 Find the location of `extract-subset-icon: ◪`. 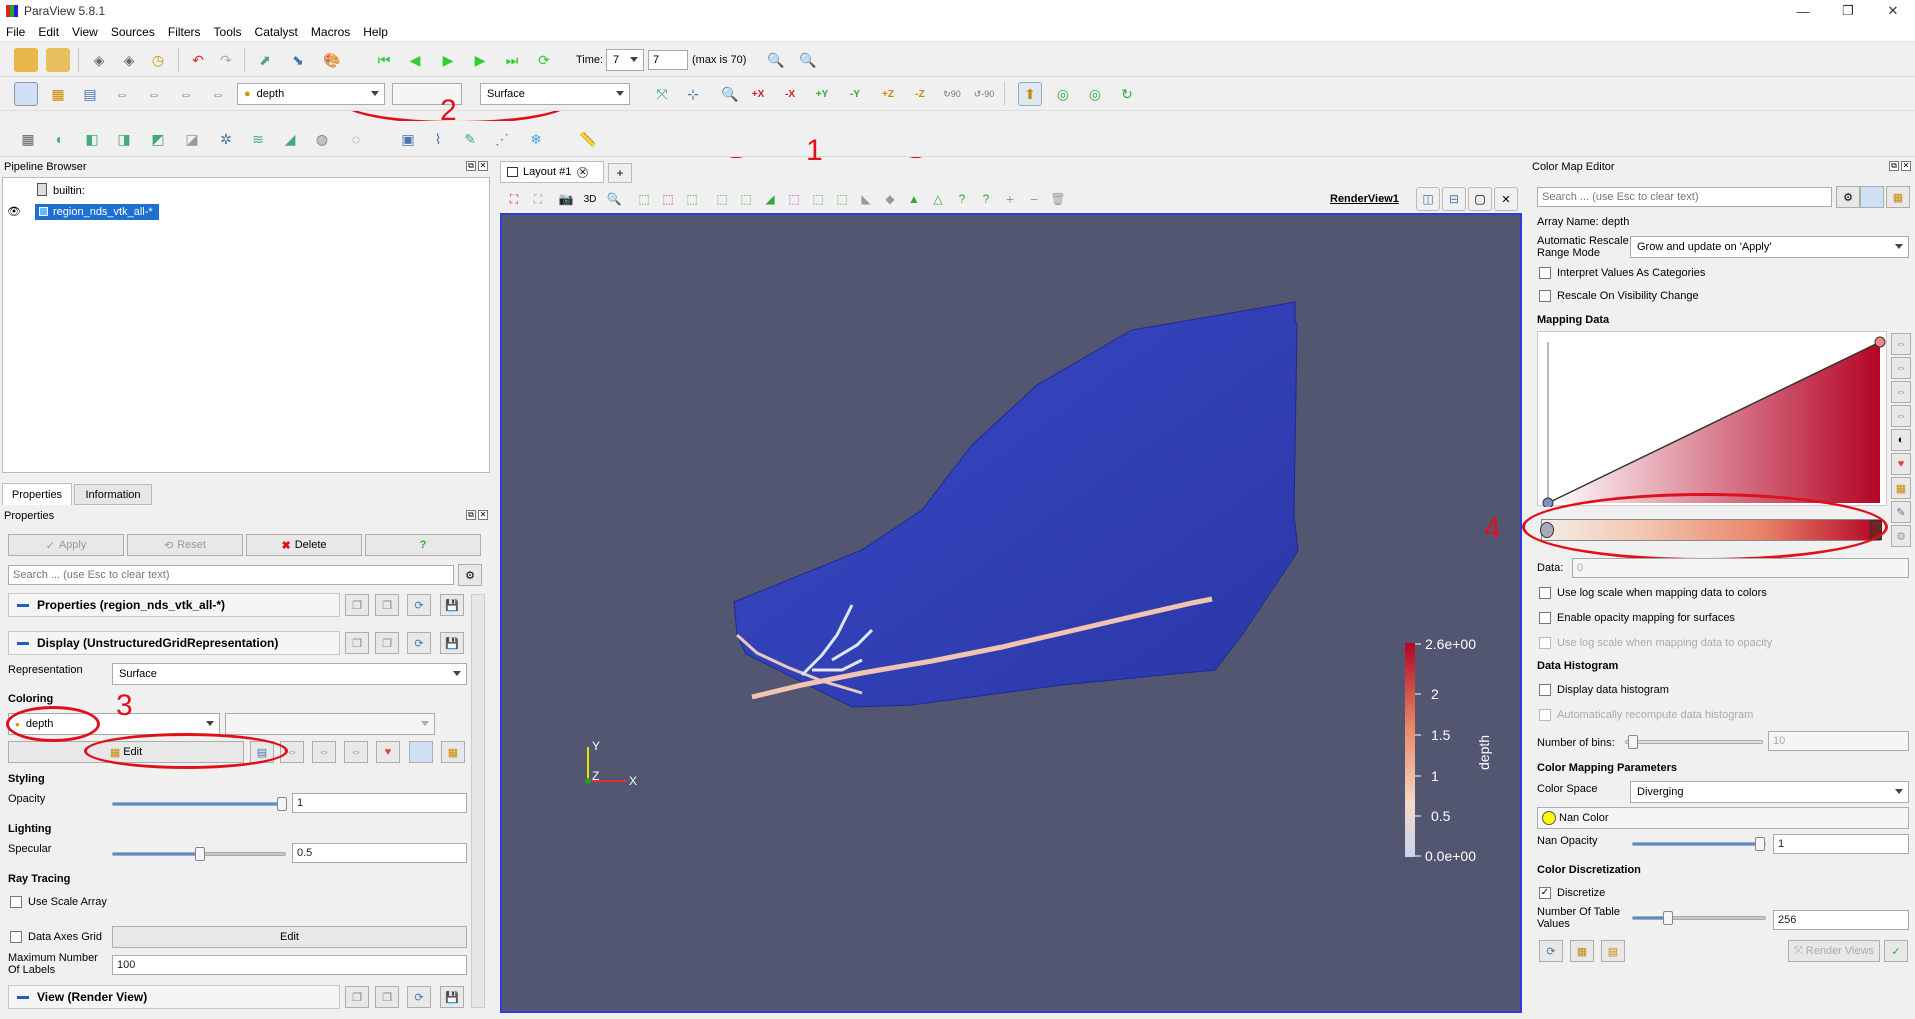

extract-subset-icon: ◪ is located at coordinates (192, 138).